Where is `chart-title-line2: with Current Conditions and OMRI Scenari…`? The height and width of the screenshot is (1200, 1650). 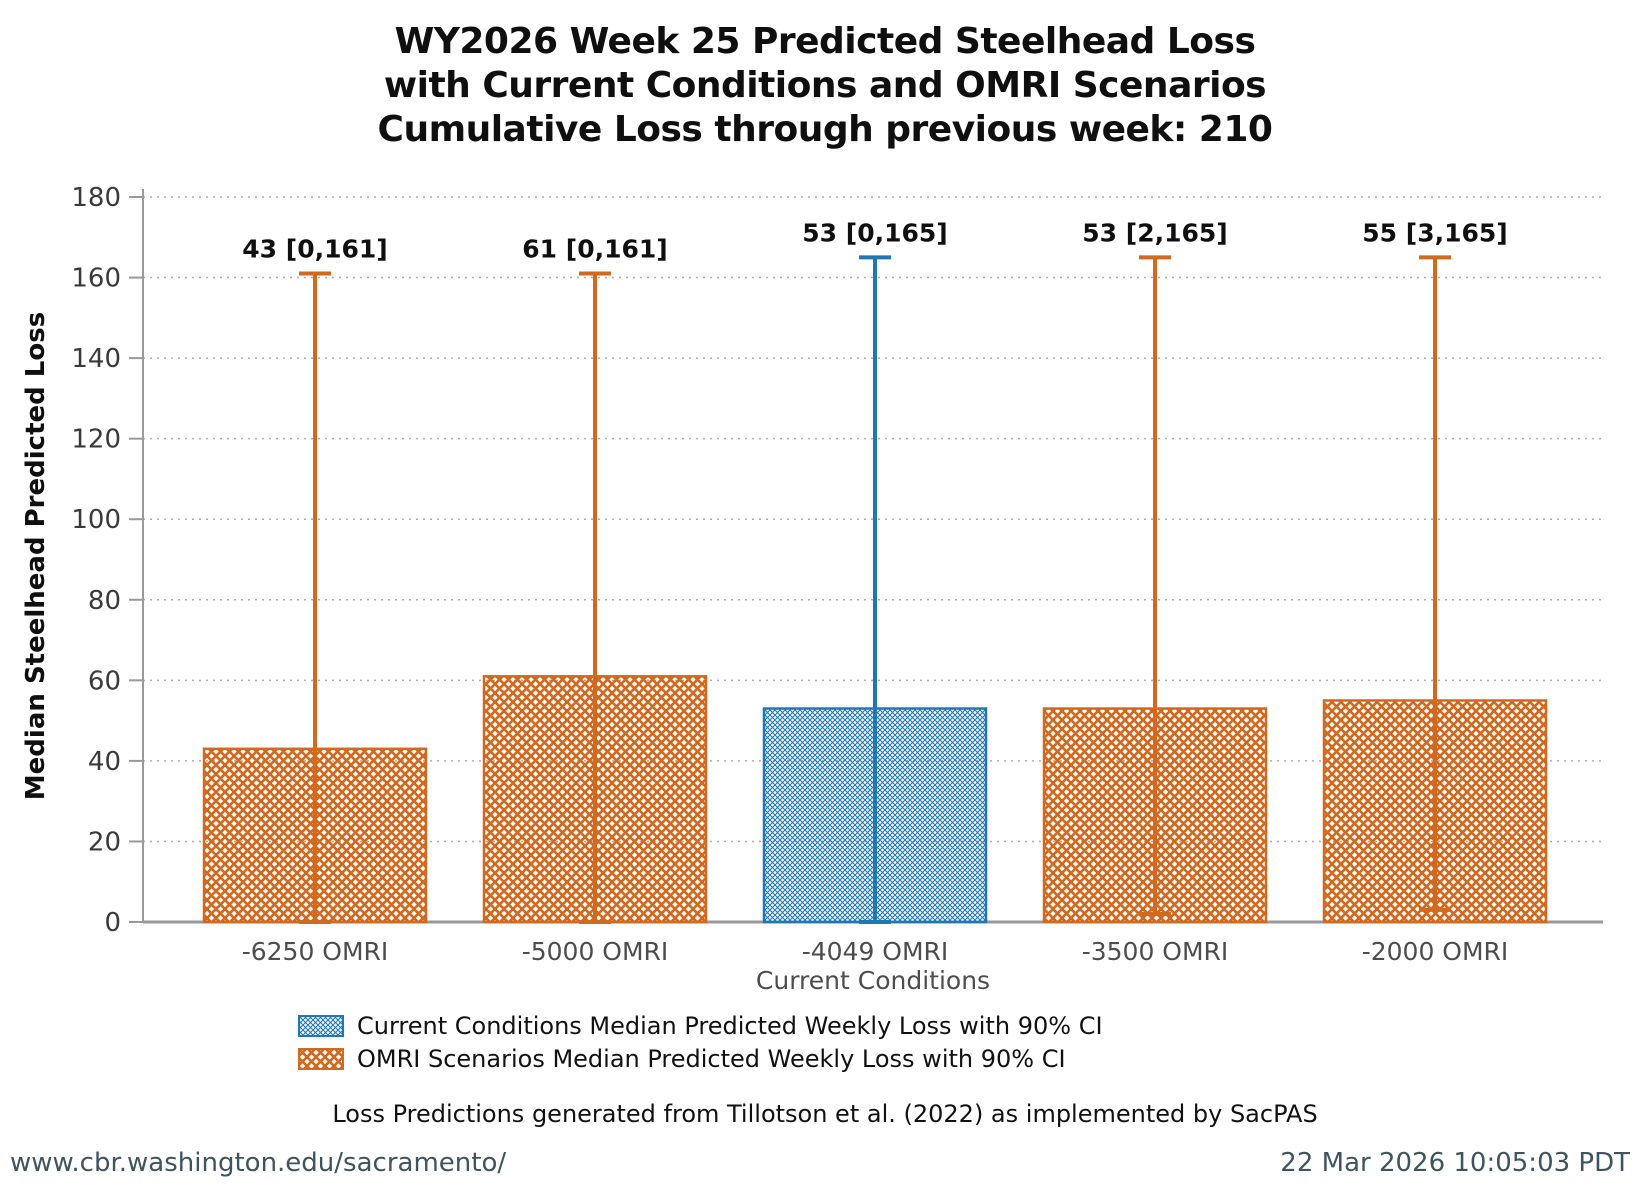
chart-title-line2: with Current Conditions and OMRI Scenari… is located at coordinates (825, 85).